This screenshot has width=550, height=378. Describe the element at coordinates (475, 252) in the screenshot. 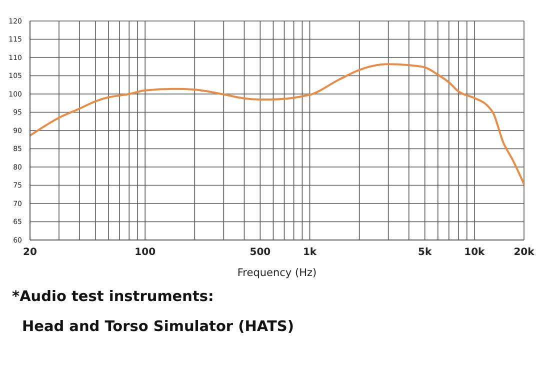

I see `x-tick-label: 10k` at that location.